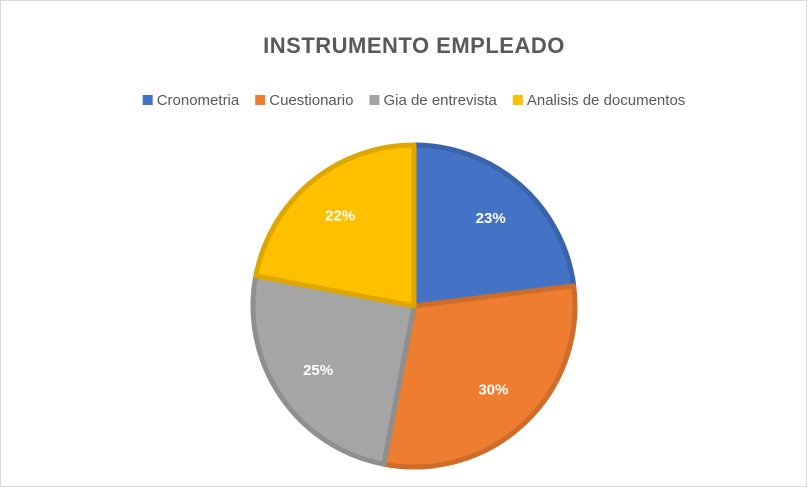  What do you see at coordinates (198, 100) in the screenshot?
I see `legend-label: Cronometria` at bounding box center [198, 100].